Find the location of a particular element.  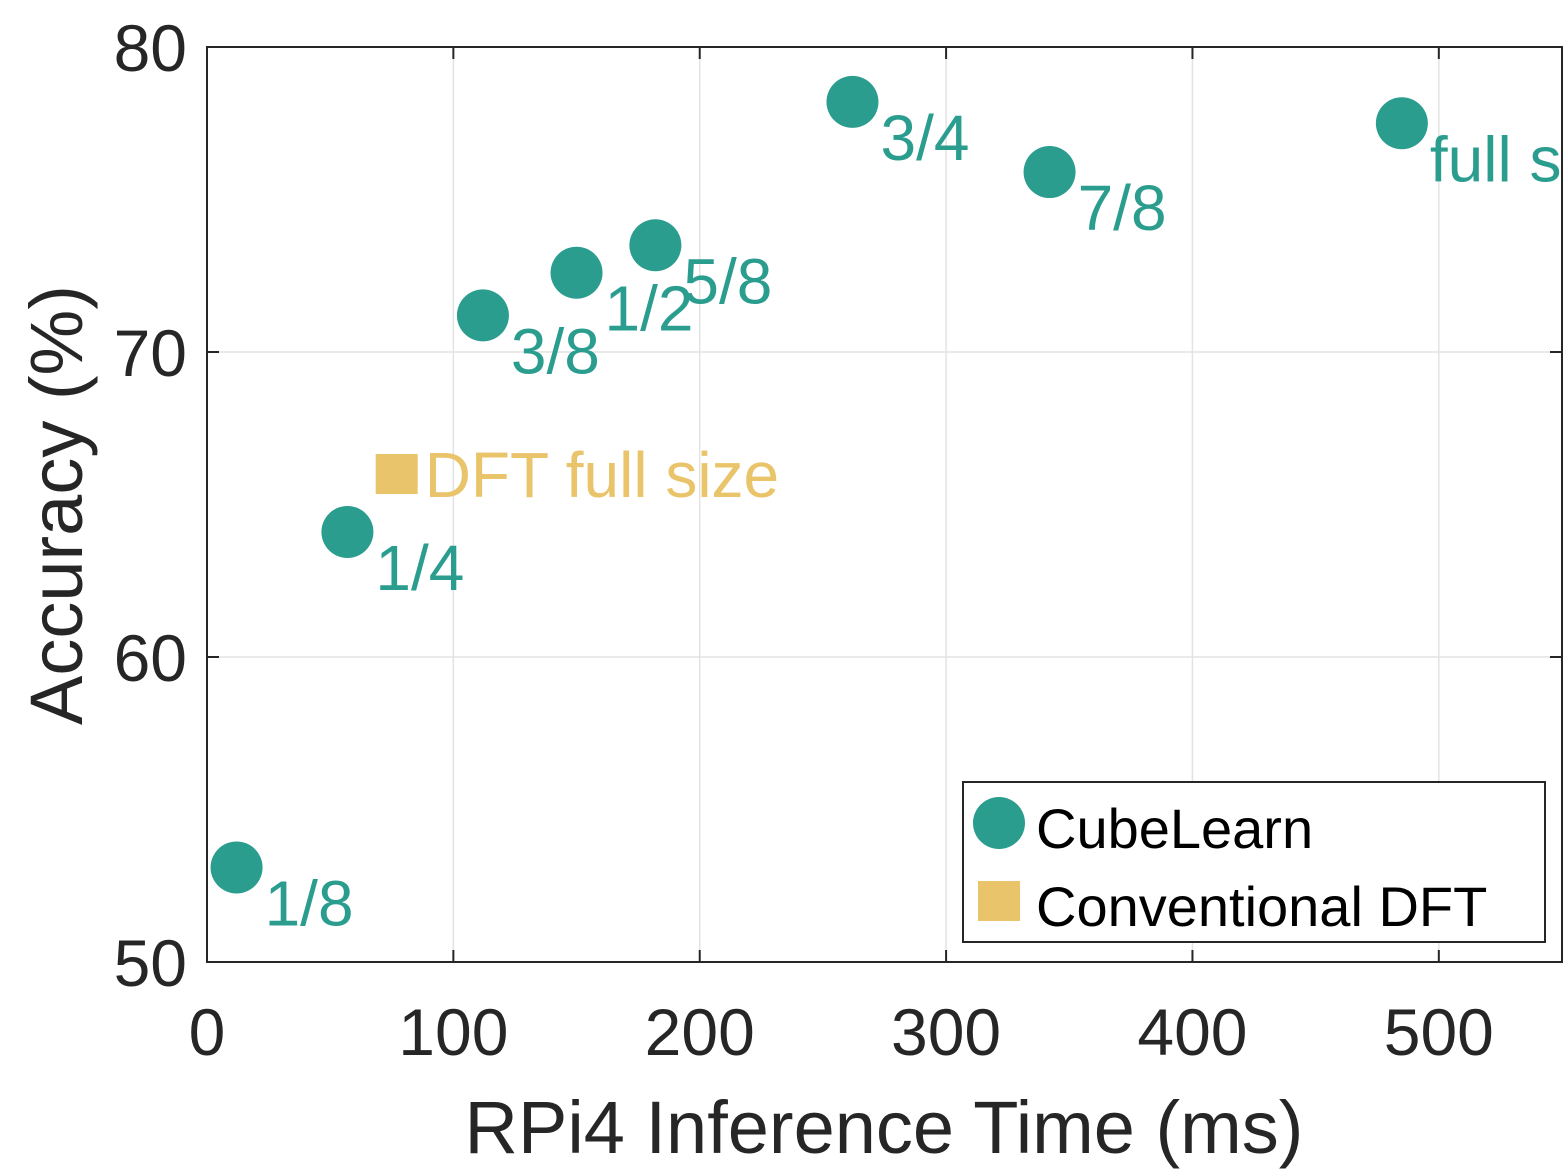

legend: CubeLearn Conventional DFT is located at coordinates (1254, 862).